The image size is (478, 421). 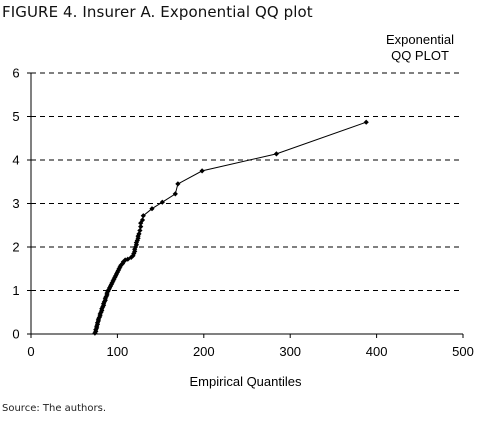 I want to click on y-tick-label: 4, so click(x=15, y=160).